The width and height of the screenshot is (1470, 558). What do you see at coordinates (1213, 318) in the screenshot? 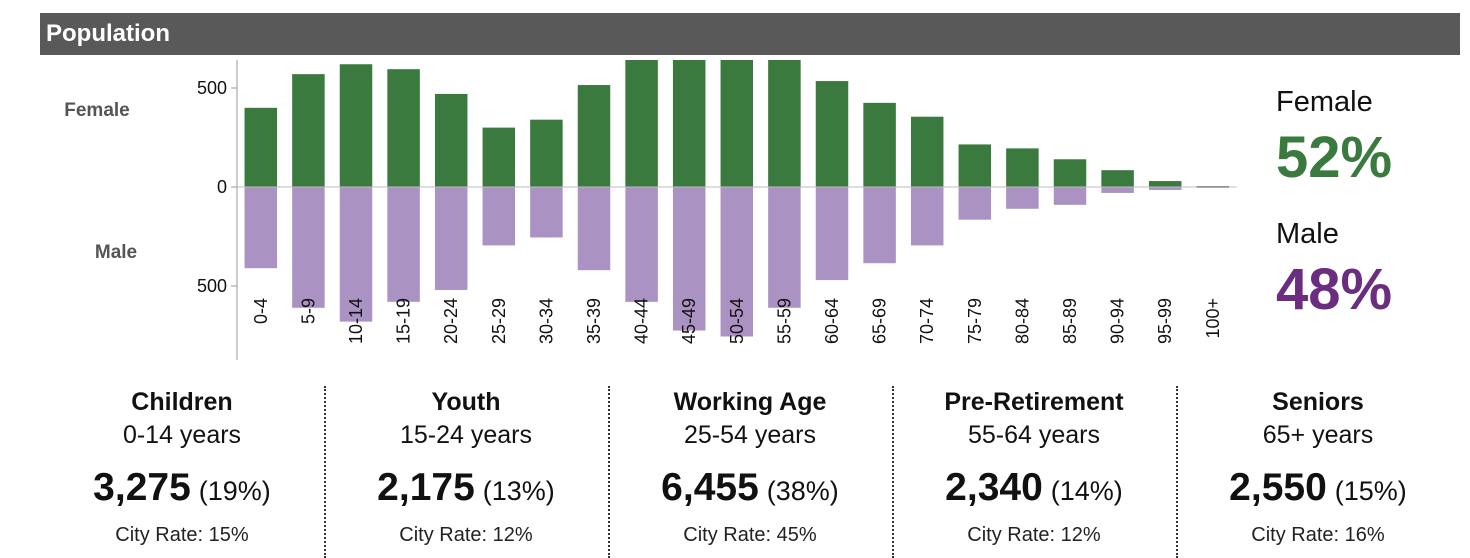
I see `x-tick-label: 100+` at bounding box center [1213, 318].